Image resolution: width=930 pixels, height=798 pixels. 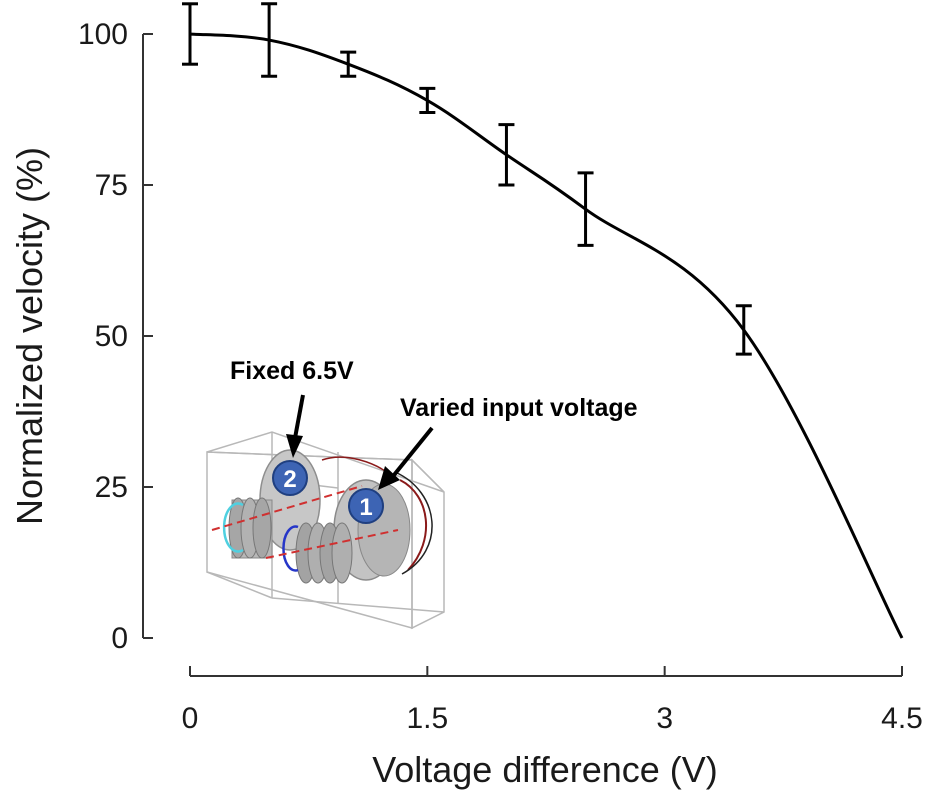 What do you see at coordinates (29, 336) in the screenshot?
I see `y-axis-title: Normalized velocity (%)` at bounding box center [29, 336].